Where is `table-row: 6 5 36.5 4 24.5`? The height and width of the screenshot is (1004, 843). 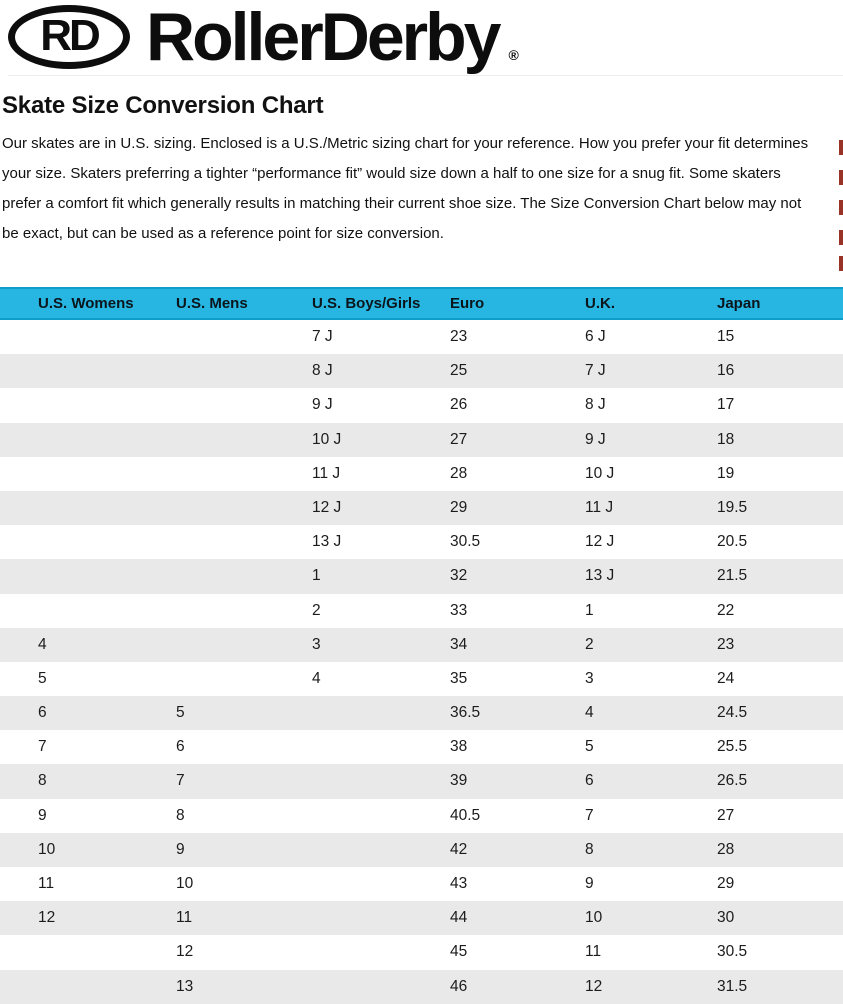
table-row: 6 5 36.5 4 24.5 is located at coordinates (421, 713).